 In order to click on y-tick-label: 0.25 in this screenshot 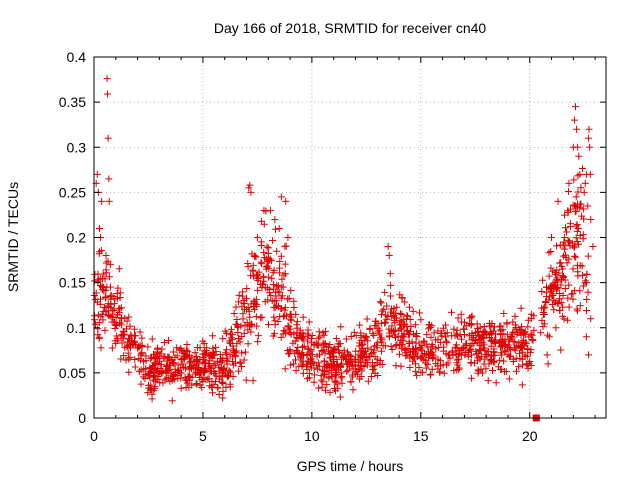, I will do `click(72, 192)`.